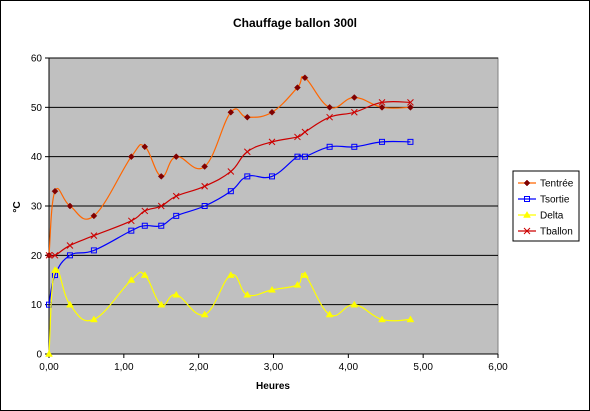  What do you see at coordinates (552, 216) in the screenshot?
I see `legend-label-2: Delta` at bounding box center [552, 216].